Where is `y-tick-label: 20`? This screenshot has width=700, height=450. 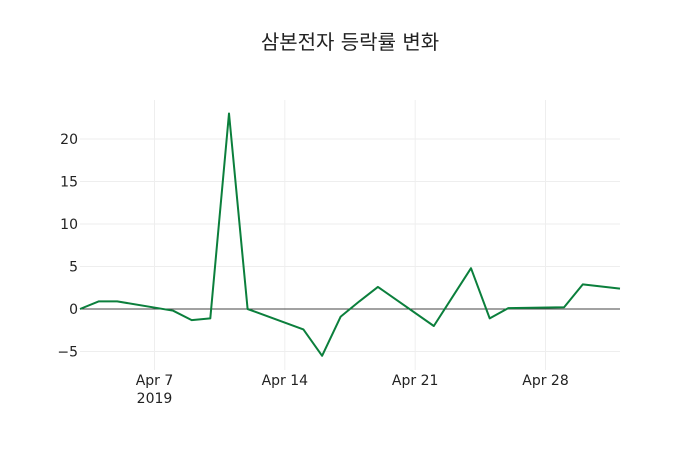
y-tick-label: 20 is located at coordinates (69, 140).